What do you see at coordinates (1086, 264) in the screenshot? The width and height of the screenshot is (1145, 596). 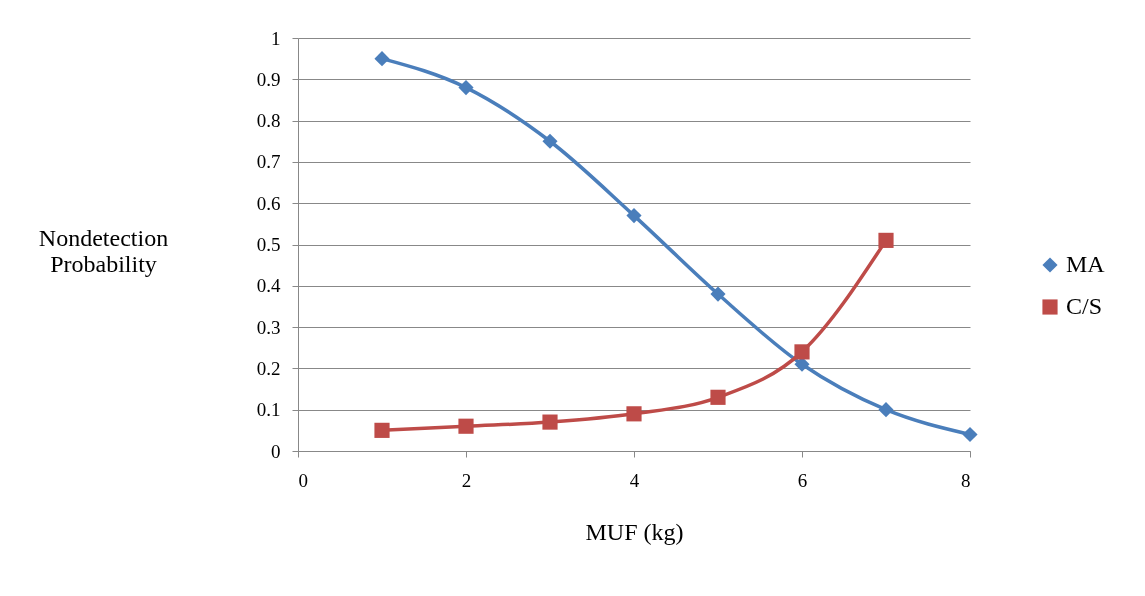 I see `legend-label: MA` at bounding box center [1086, 264].